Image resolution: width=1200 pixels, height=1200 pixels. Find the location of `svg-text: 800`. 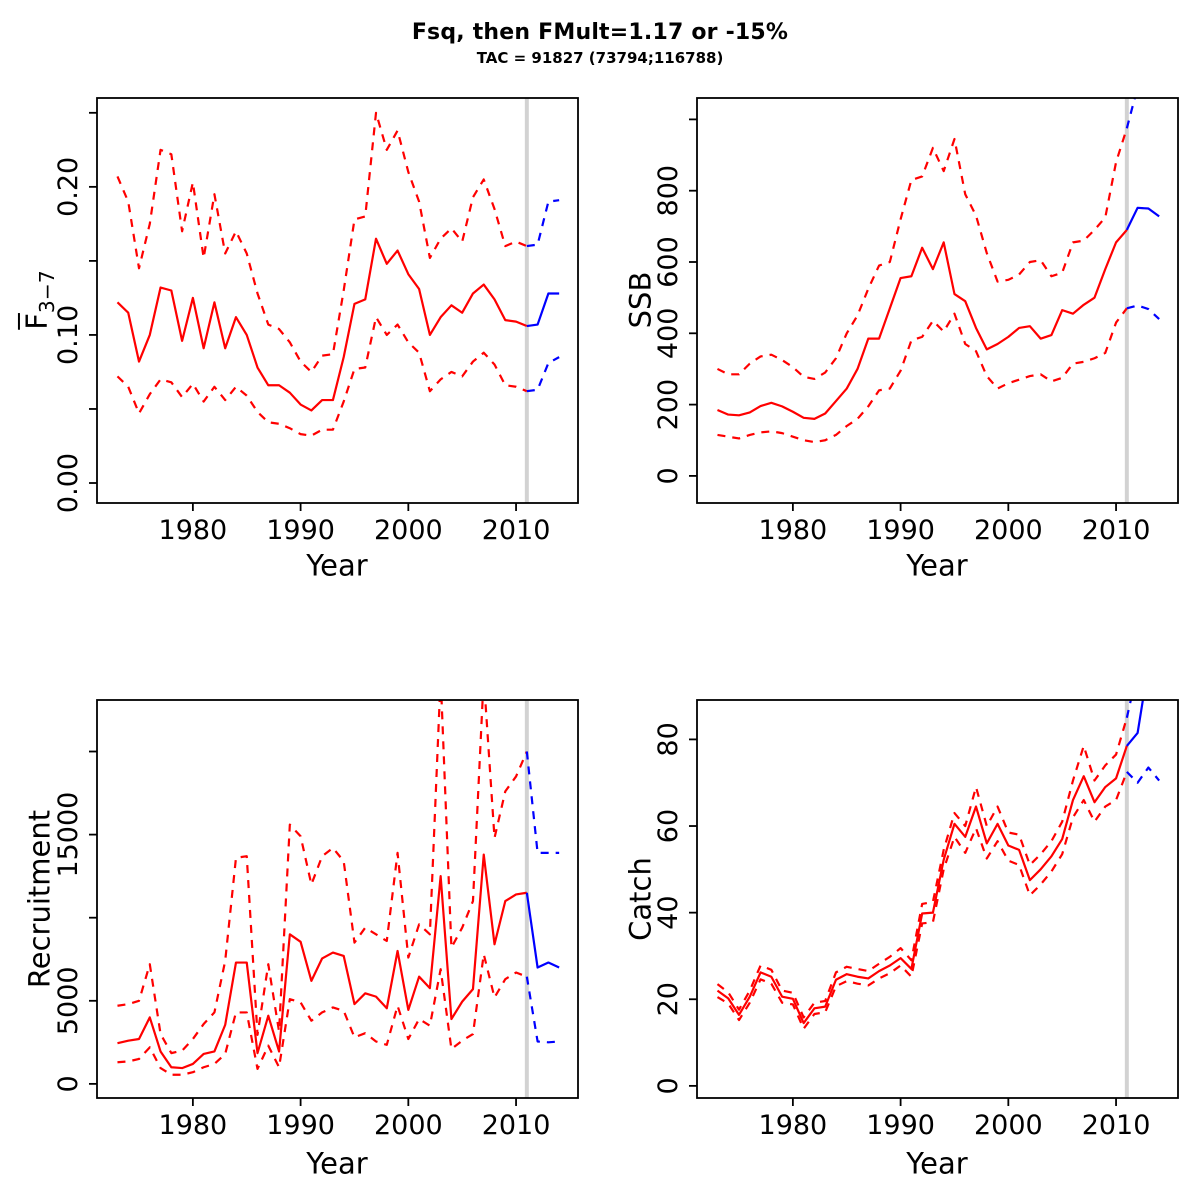

svg-text: 800 is located at coordinates (668, 191).